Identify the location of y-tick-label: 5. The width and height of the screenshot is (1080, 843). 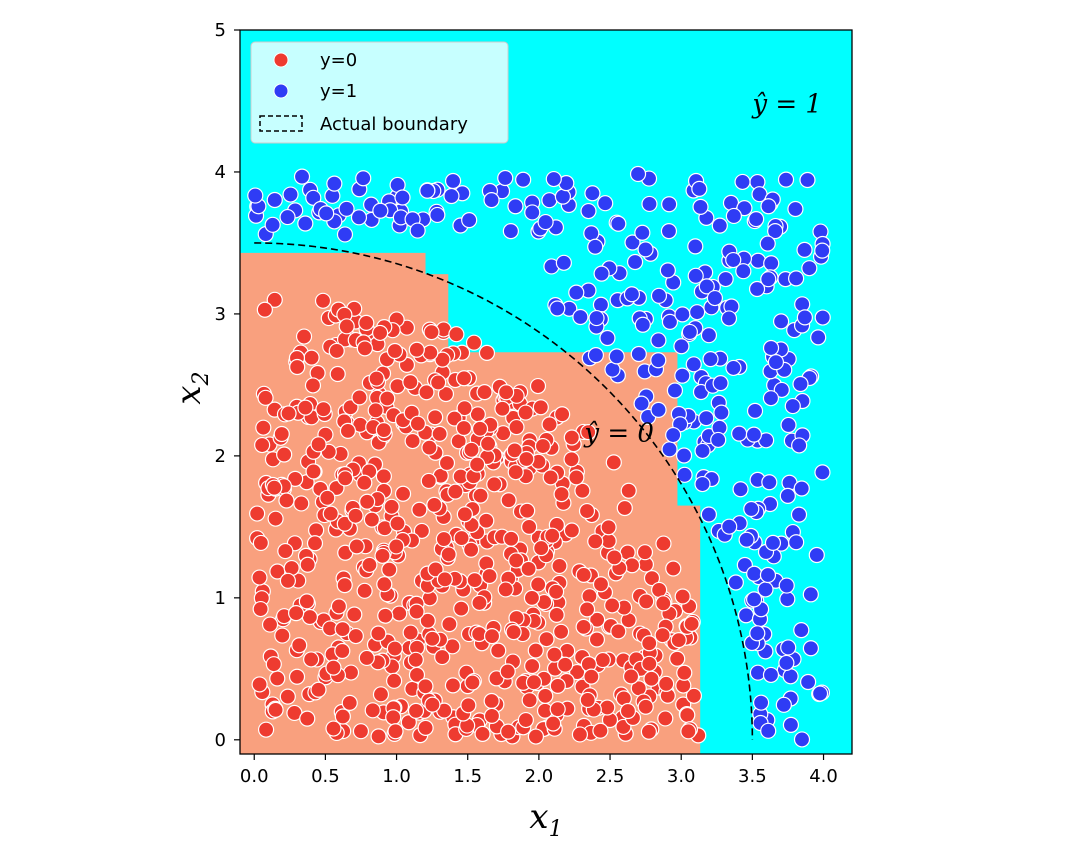
(220, 30).